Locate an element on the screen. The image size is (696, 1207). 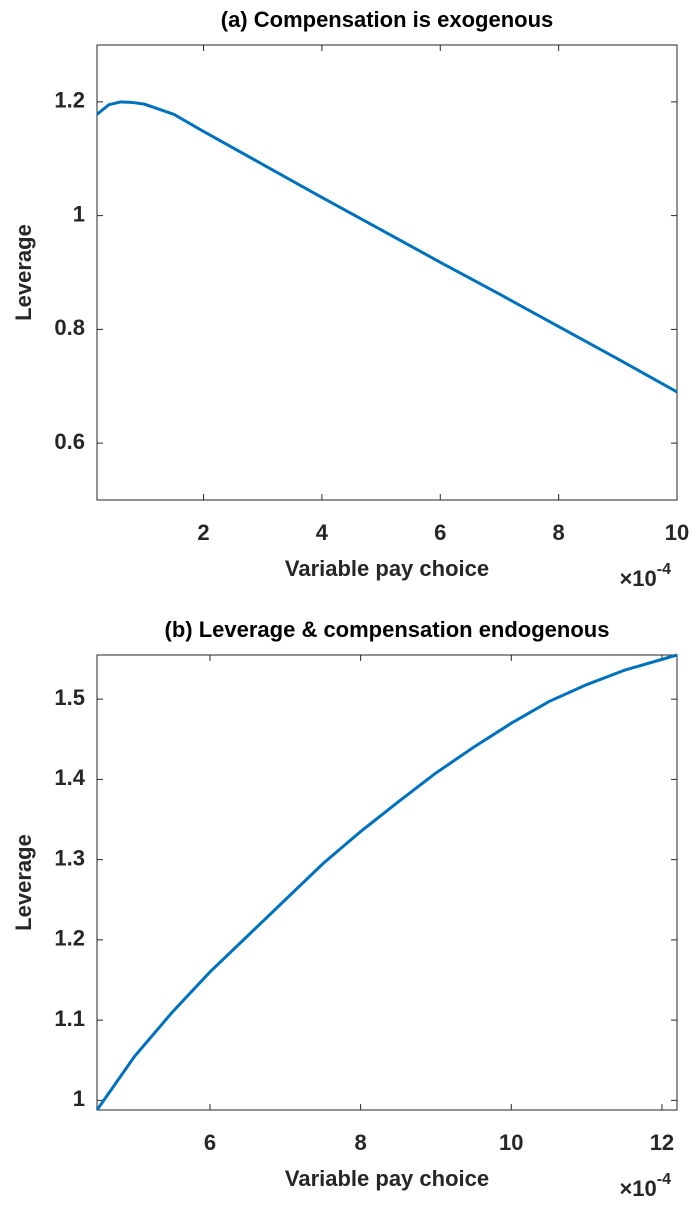
chart-title: (a) Compensation is exogenous is located at coordinates (387, 19).